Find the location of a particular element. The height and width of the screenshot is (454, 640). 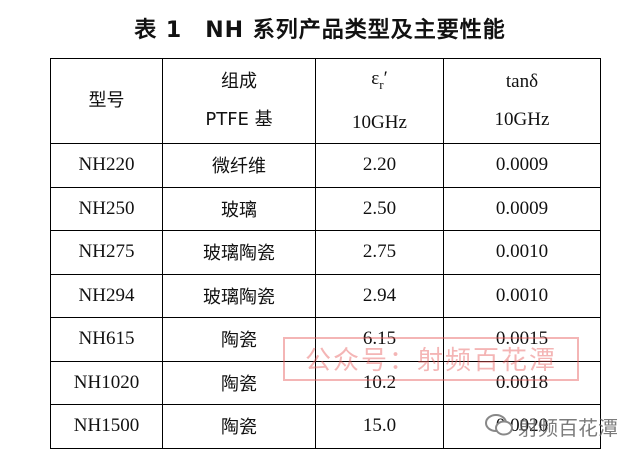

table-row: NH1020 陶瓷 10.2 0.0018 is located at coordinates (325, 382).